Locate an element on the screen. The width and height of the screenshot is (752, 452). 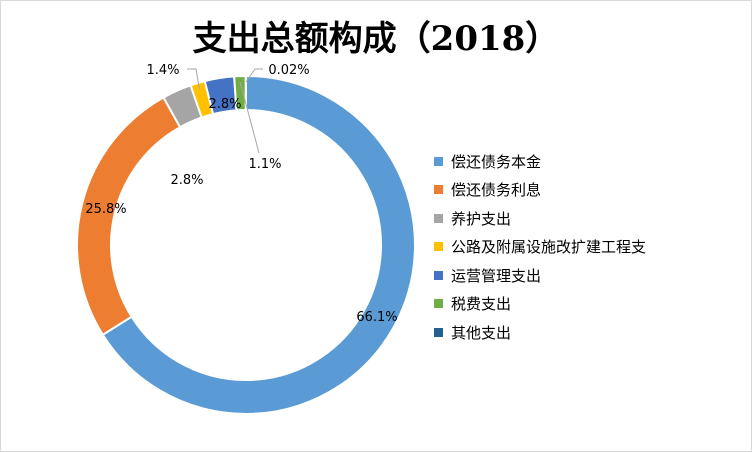
legend-item-4: 公路及附属设施改扩建工程支 is located at coordinates (540, 247).